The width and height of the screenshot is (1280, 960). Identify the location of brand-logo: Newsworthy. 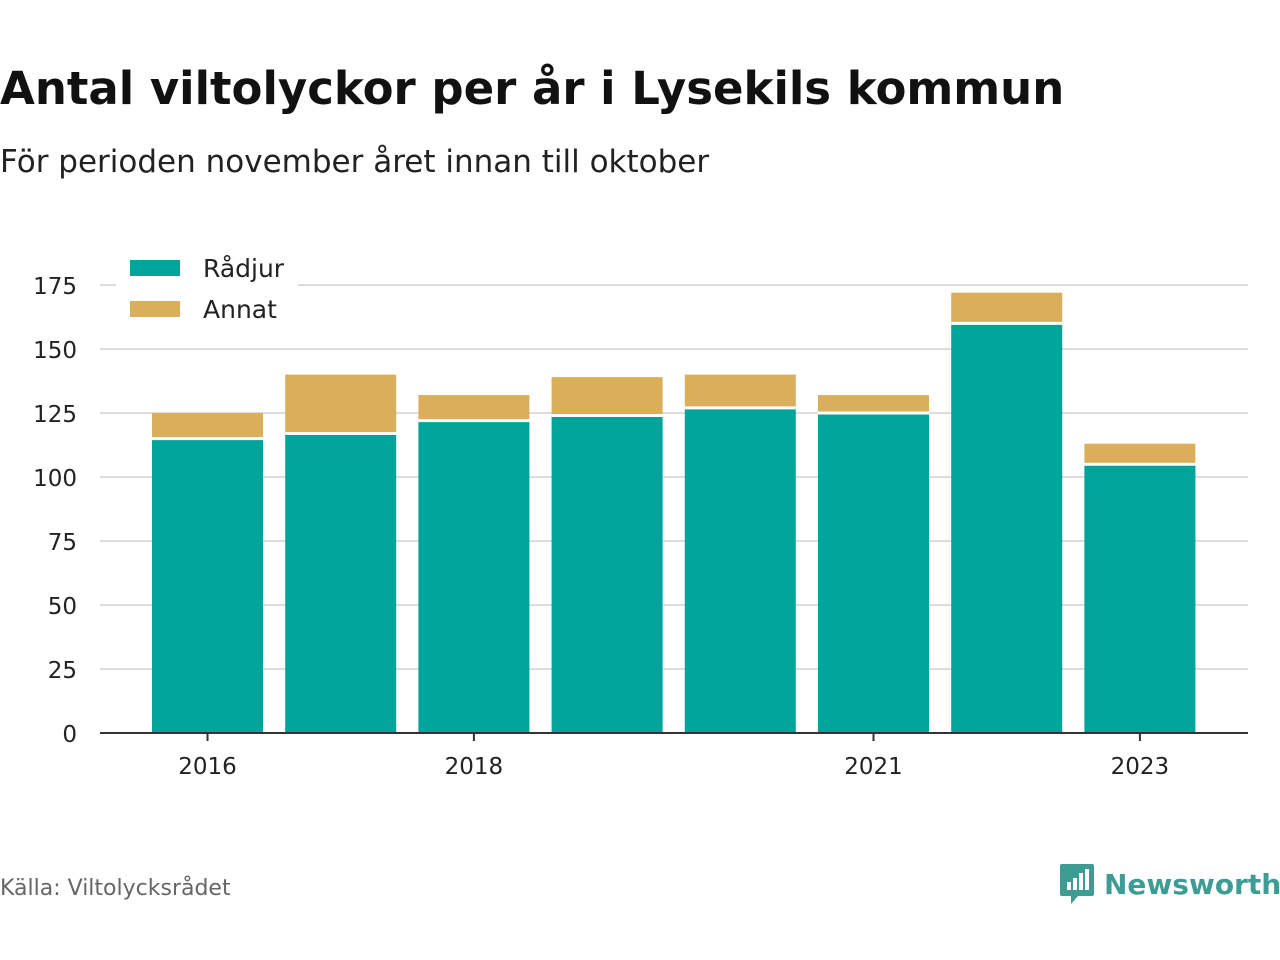
(1169, 884).